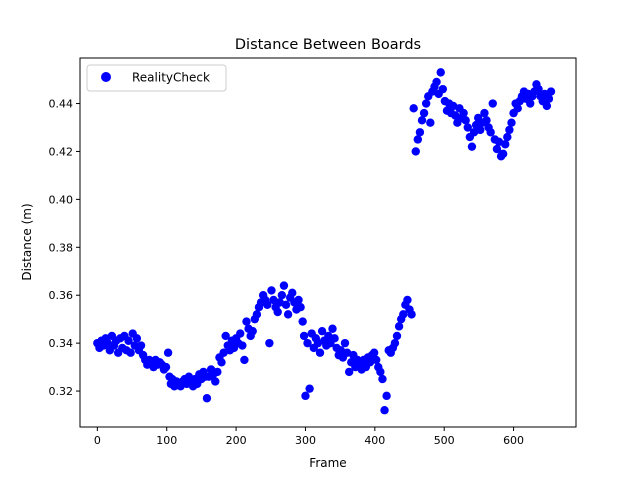 This screenshot has width=640, height=480. What do you see at coordinates (171, 78) in the screenshot?
I see `legend-label-realitycheck: RealityCheck` at bounding box center [171, 78].